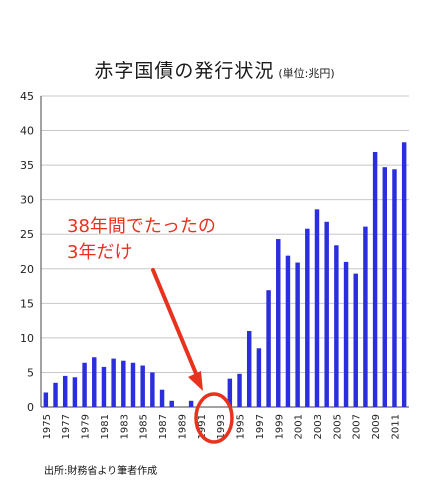 The width and height of the screenshot is (429, 500). I want to click on x-tick-label: 1979, so click(86, 426).